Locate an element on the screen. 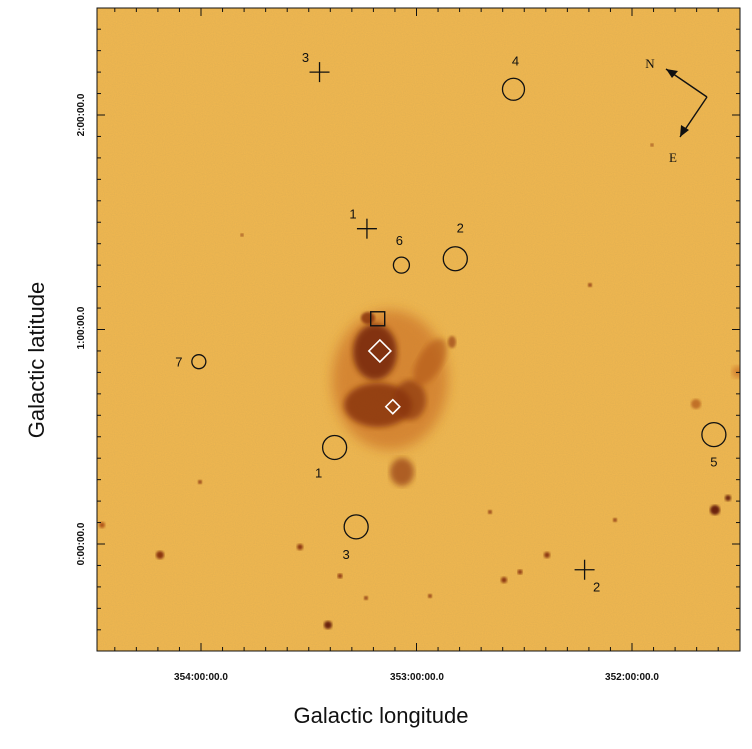 The width and height of the screenshot is (752, 749). x-tick-label: 353:00:00.0 is located at coordinates (417, 677).